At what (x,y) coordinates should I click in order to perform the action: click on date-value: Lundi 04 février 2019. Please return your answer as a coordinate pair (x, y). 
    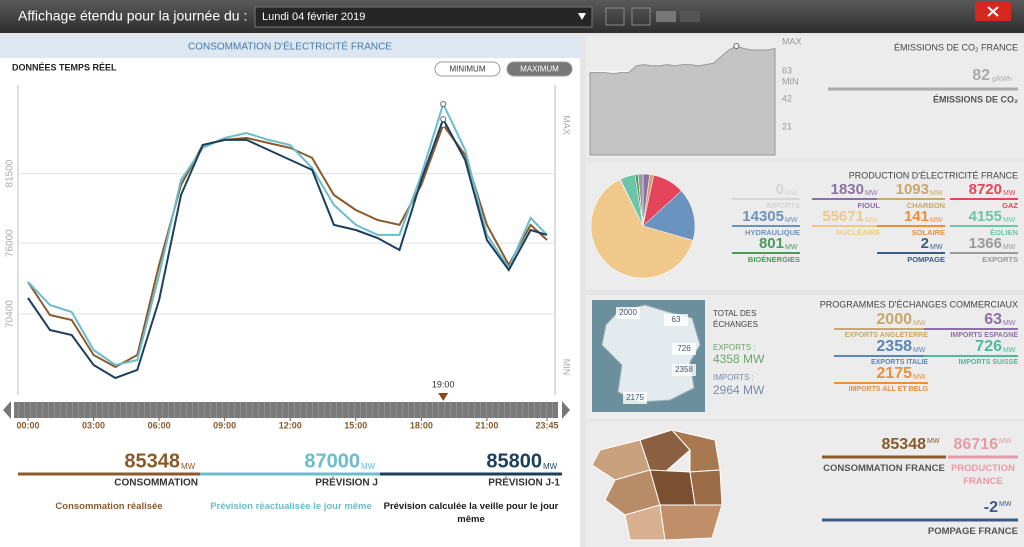
    Looking at the image, I should click on (313, 17).